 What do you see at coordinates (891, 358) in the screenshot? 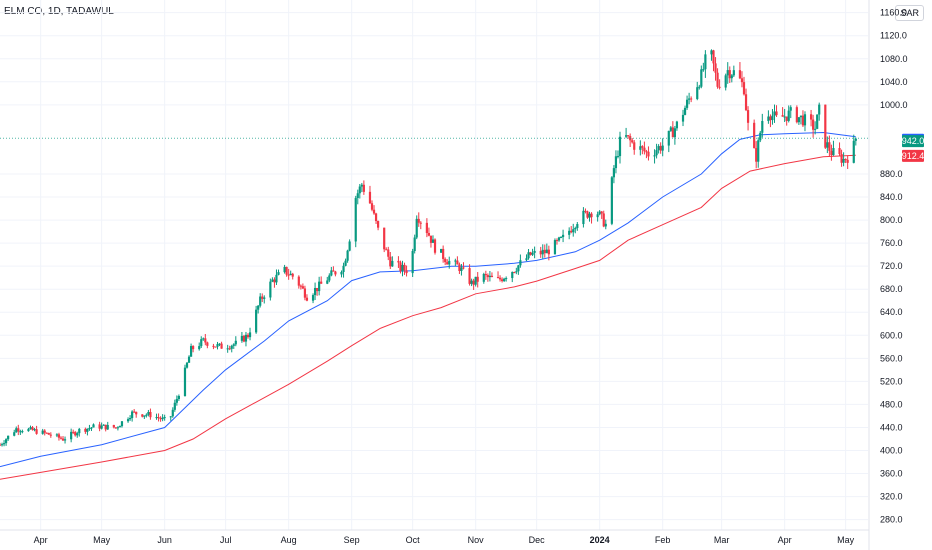
I see `y-tick-label: 560.0` at bounding box center [891, 358].